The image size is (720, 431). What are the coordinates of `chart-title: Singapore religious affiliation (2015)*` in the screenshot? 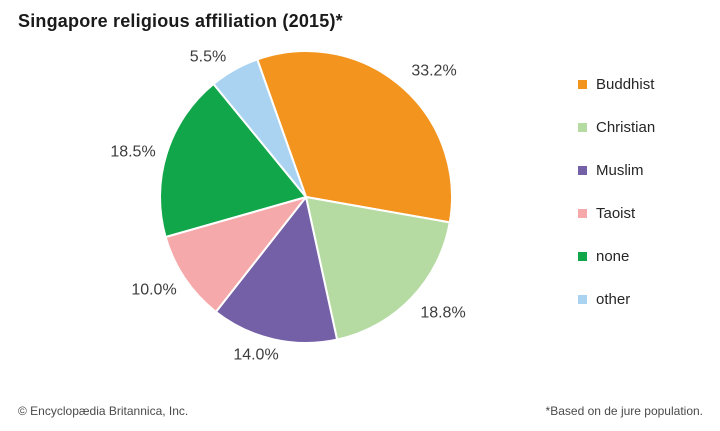 It's located at (180, 21).